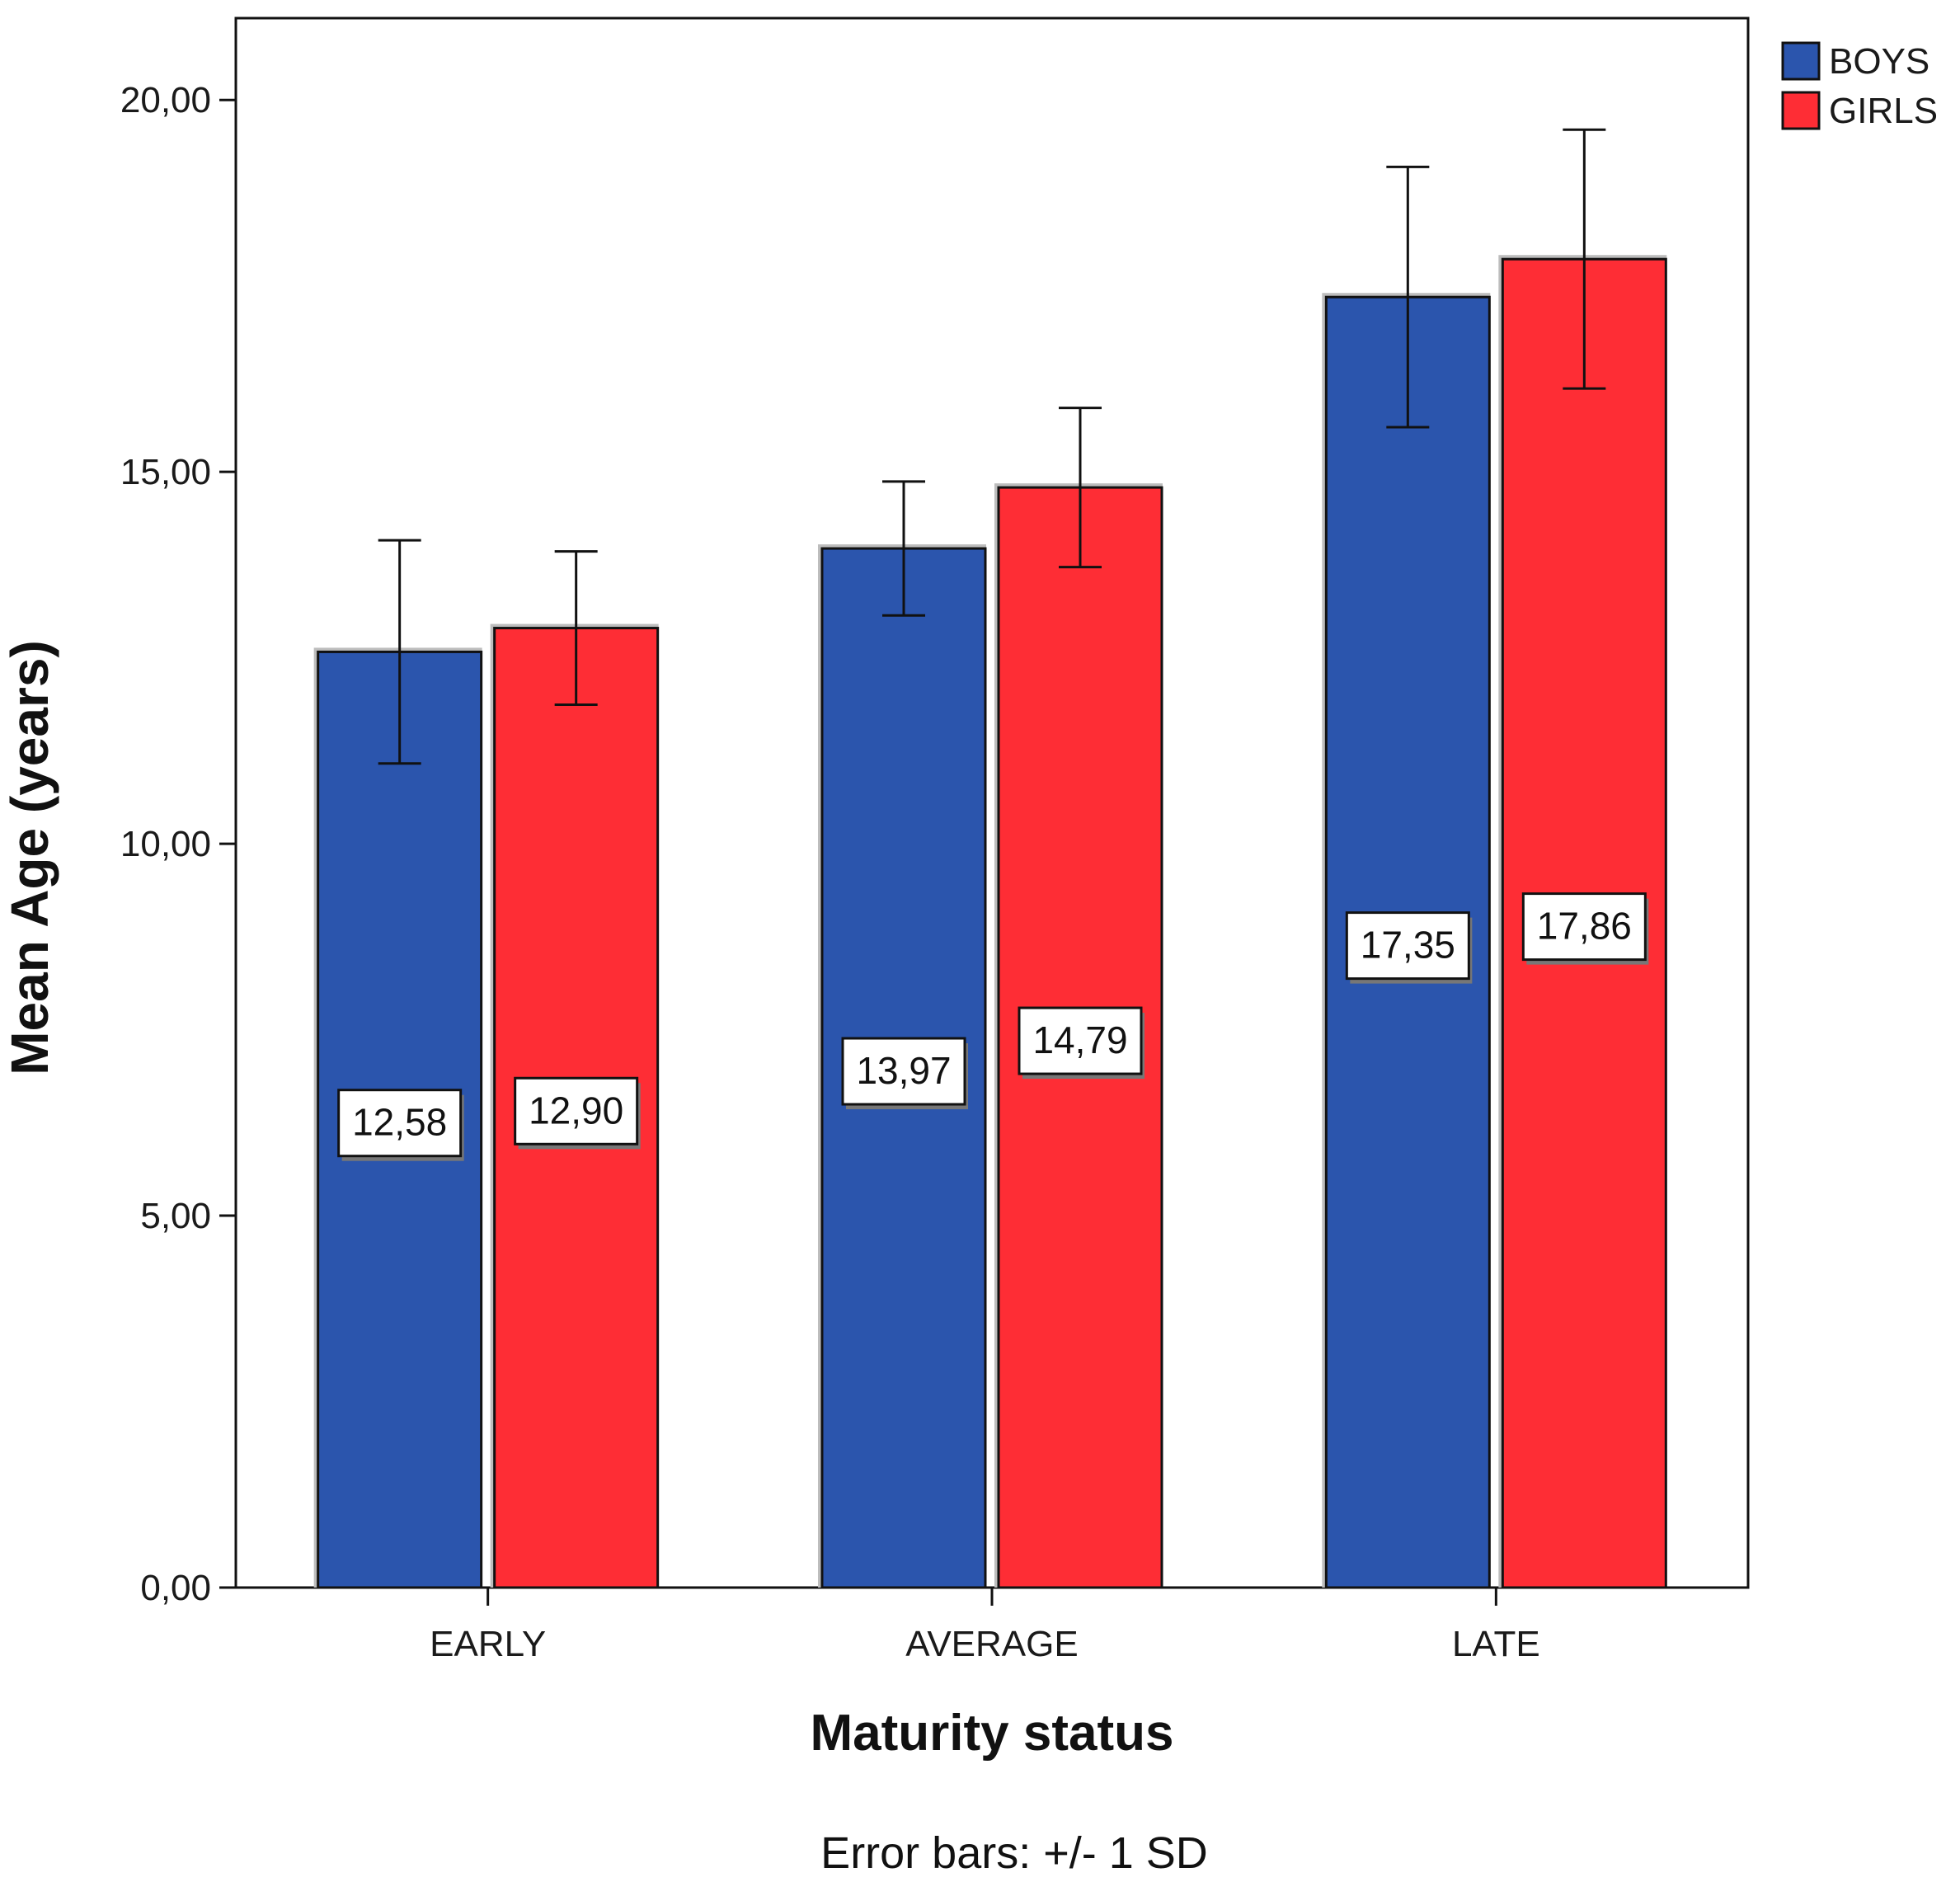  I want to click on error-bar-girls-late, so click(1584, 259).